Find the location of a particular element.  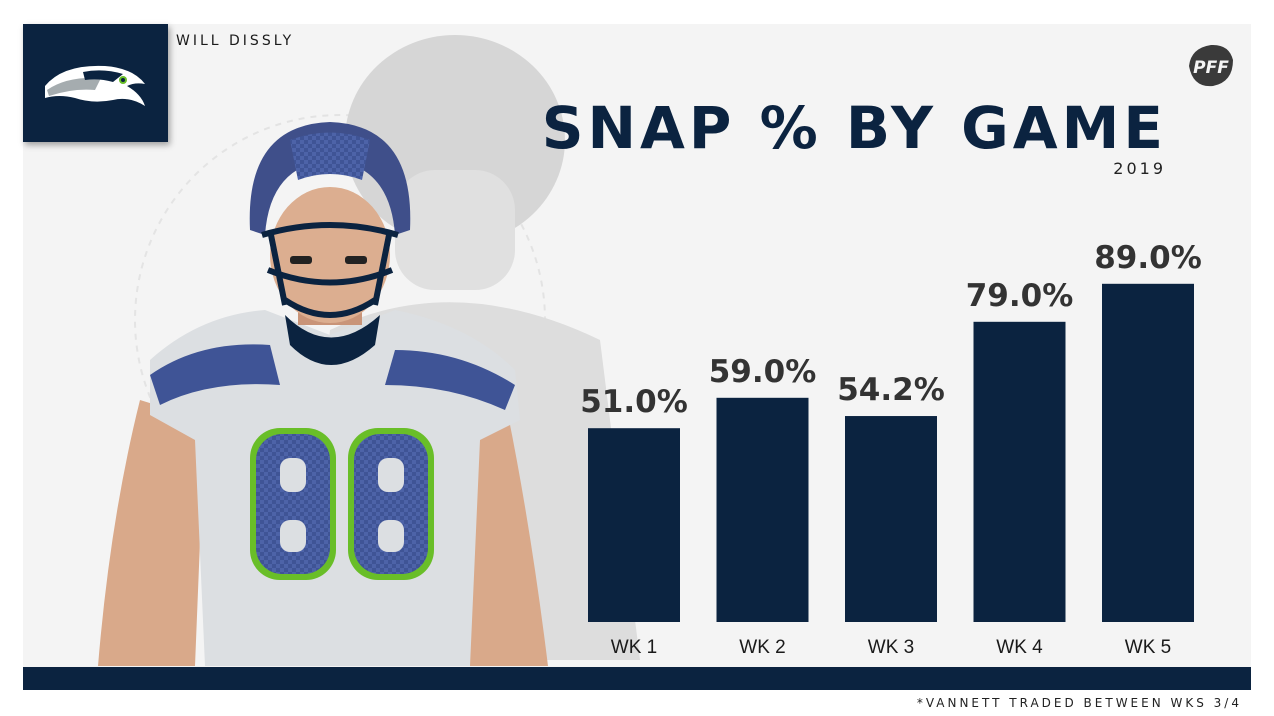

seahawks-logo-icon is located at coordinates (95, 85).